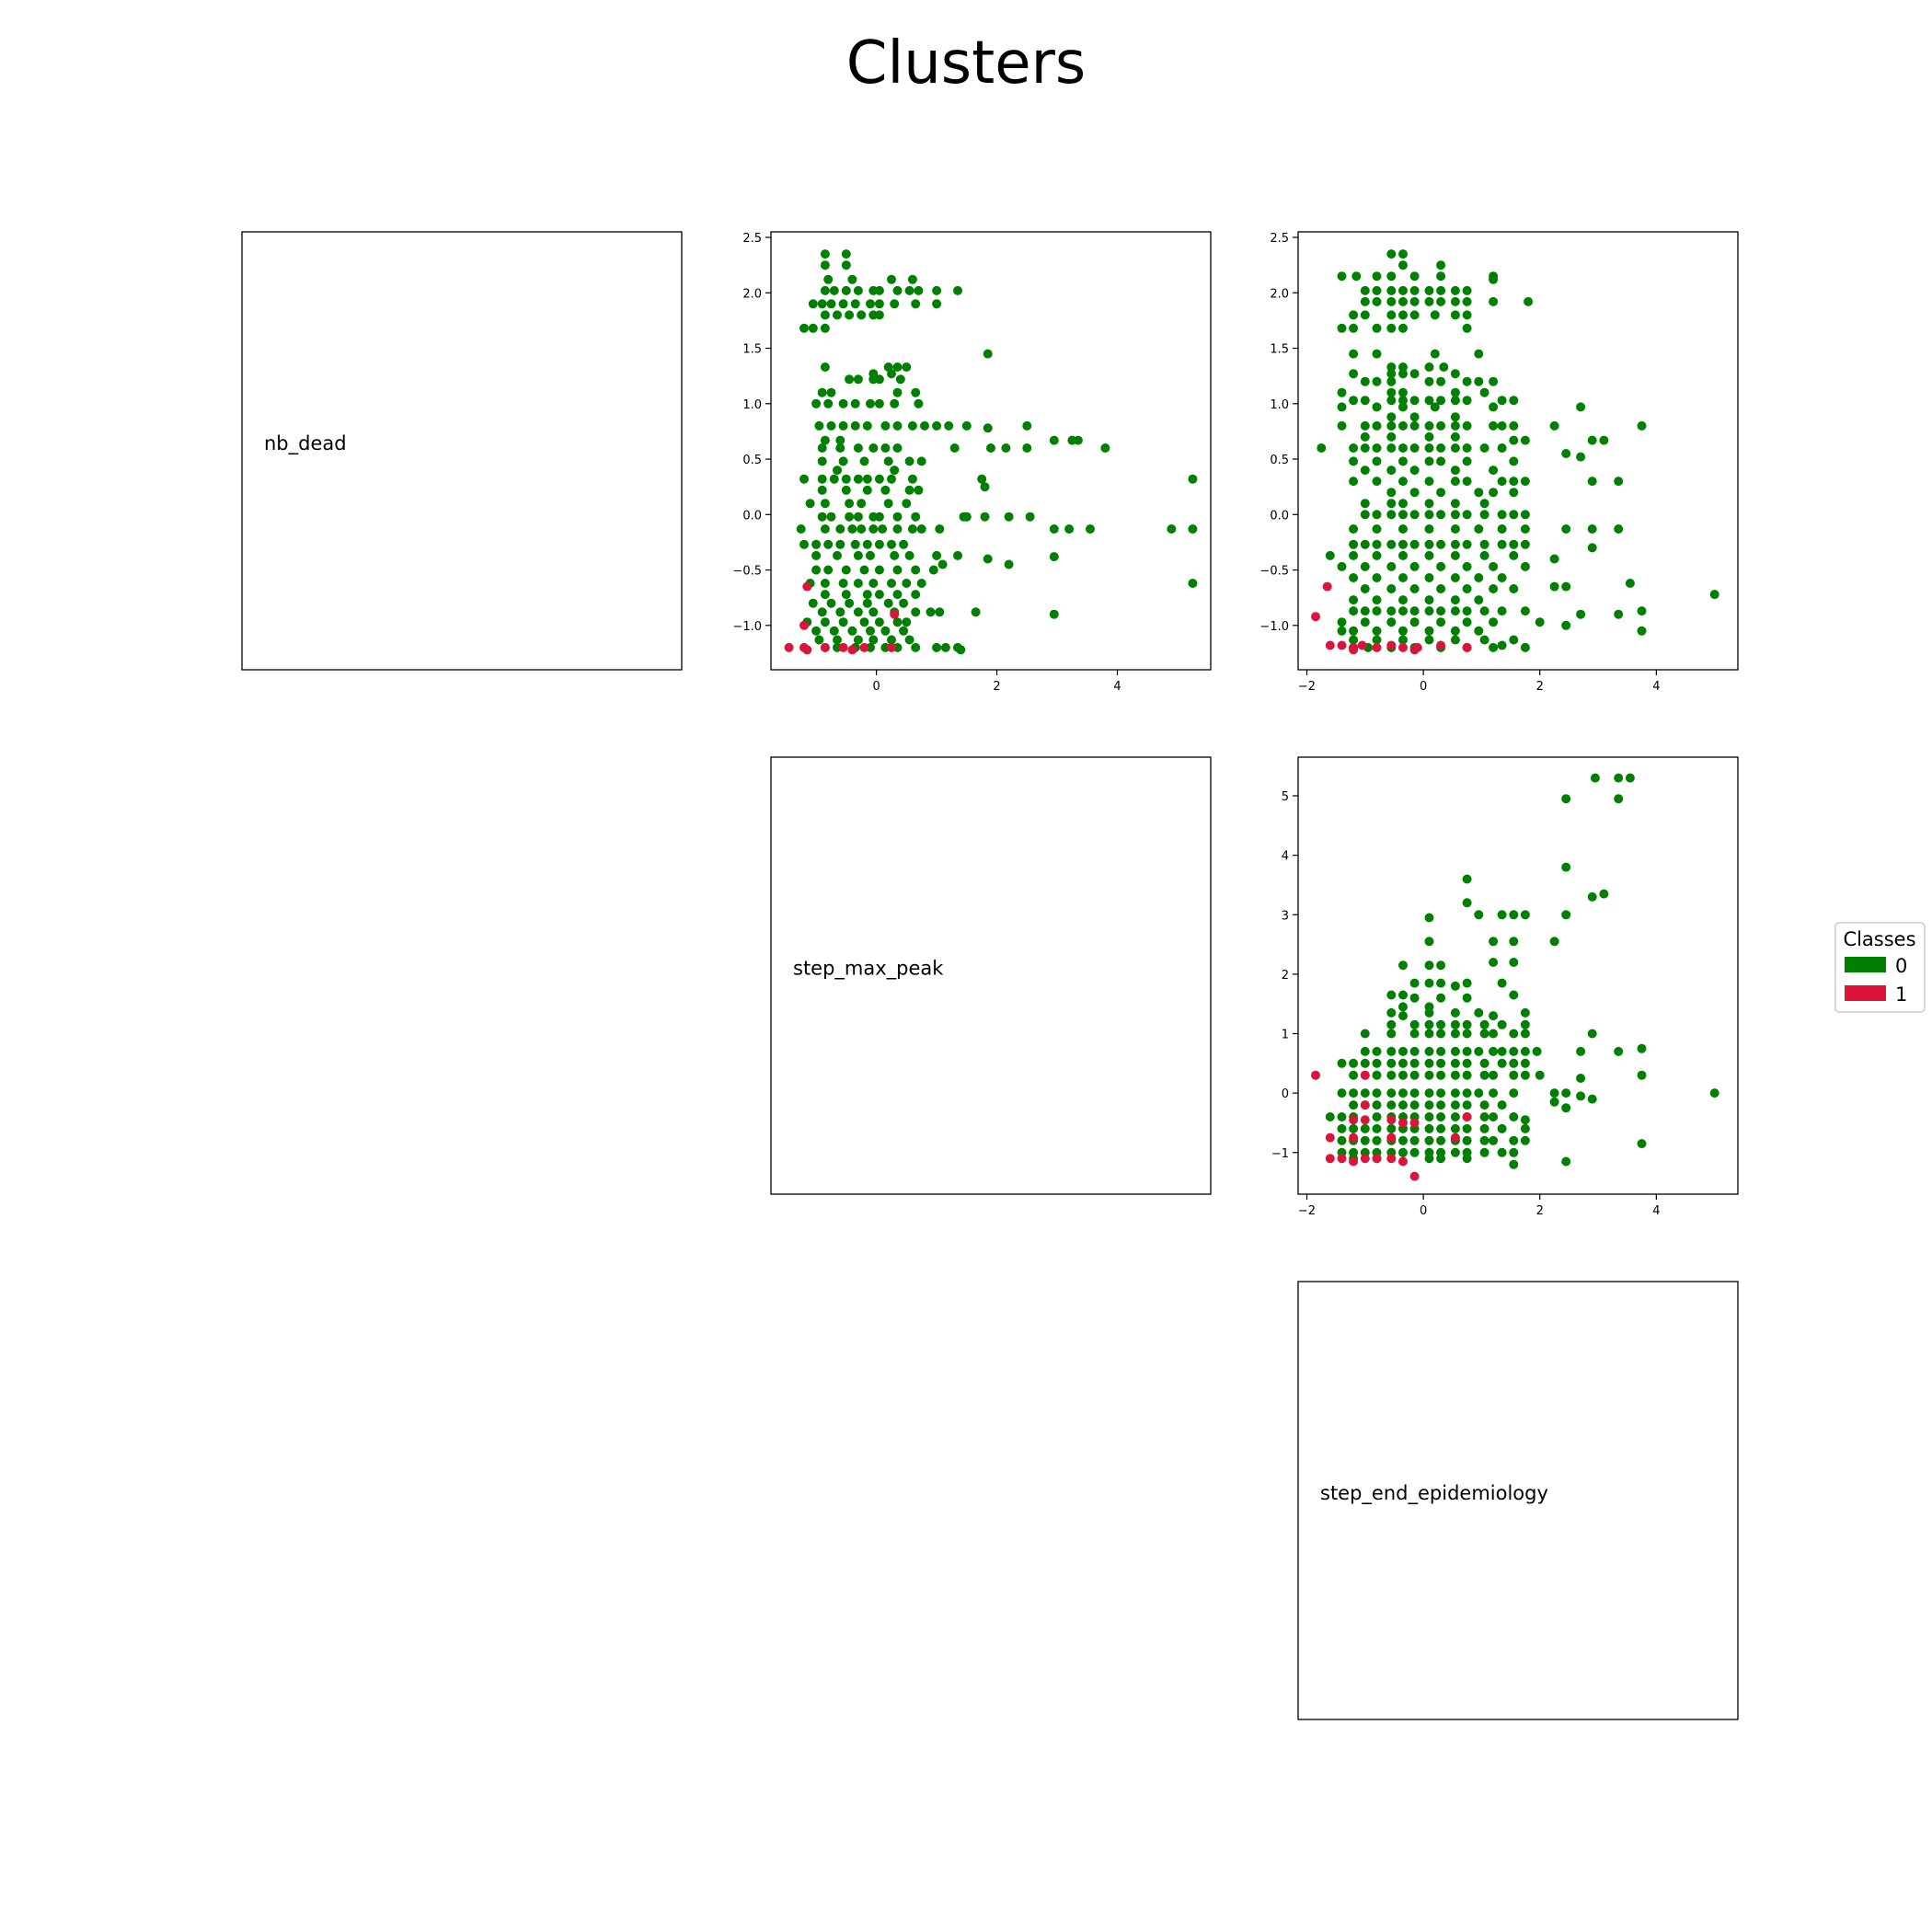 This screenshot has height=1932, width=1932. I want to click on variable-label: nb_dead, so click(305, 443).